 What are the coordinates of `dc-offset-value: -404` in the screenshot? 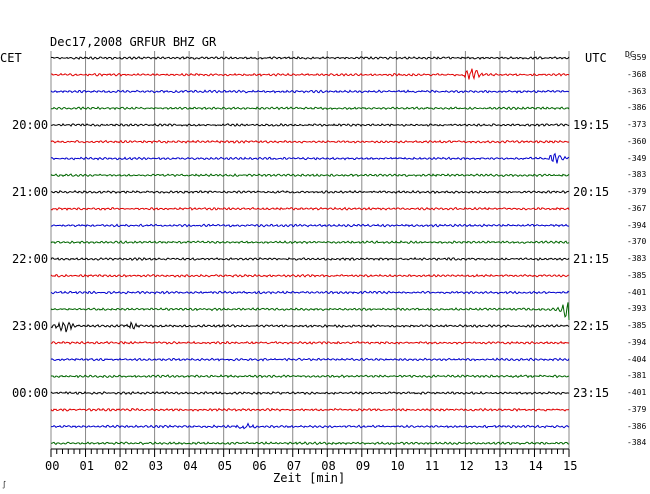 It's located at (637, 359).